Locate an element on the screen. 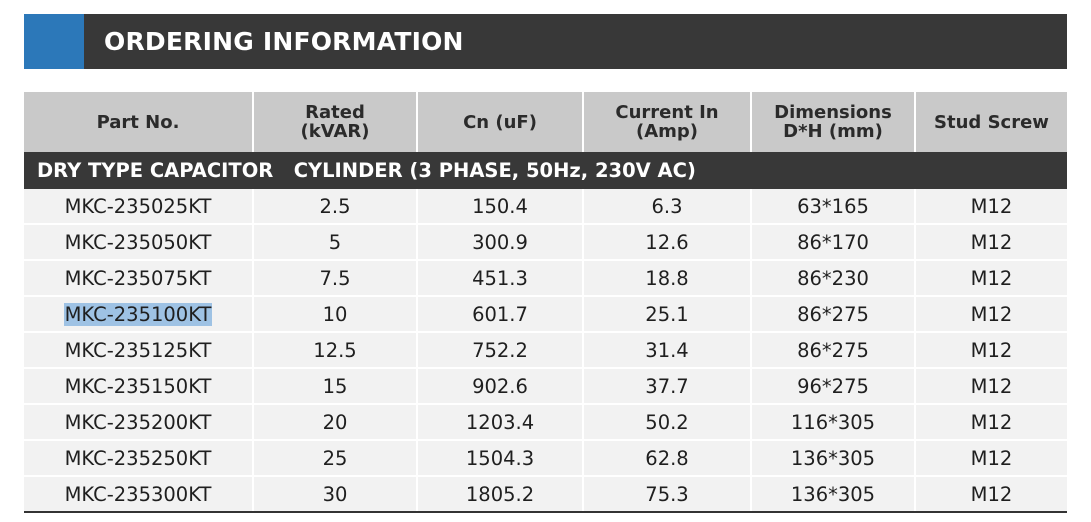 Image resolution: width=1091 pixels, height=522 pixels. cell-text: MKC-235125KT is located at coordinates (138, 350).